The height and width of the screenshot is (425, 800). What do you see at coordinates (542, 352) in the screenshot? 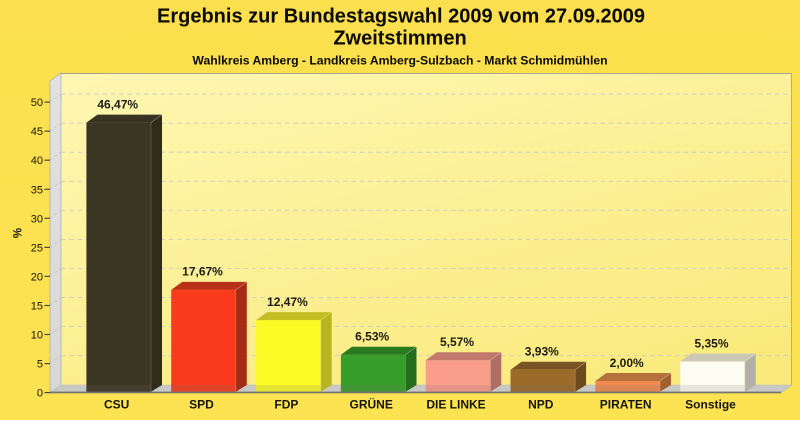
I see `svg-text: 3,93%` at bounding box center [542, 352].